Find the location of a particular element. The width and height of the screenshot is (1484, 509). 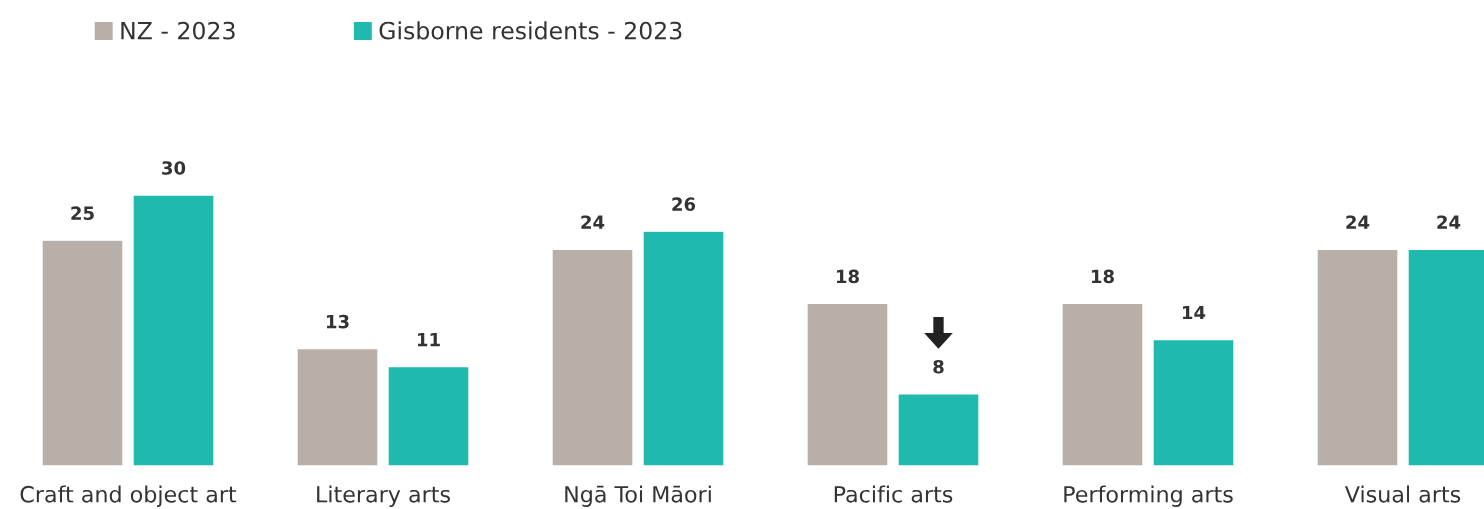

x-tick-label: Ngā Toi Māori is located at coordinates (638, 496).